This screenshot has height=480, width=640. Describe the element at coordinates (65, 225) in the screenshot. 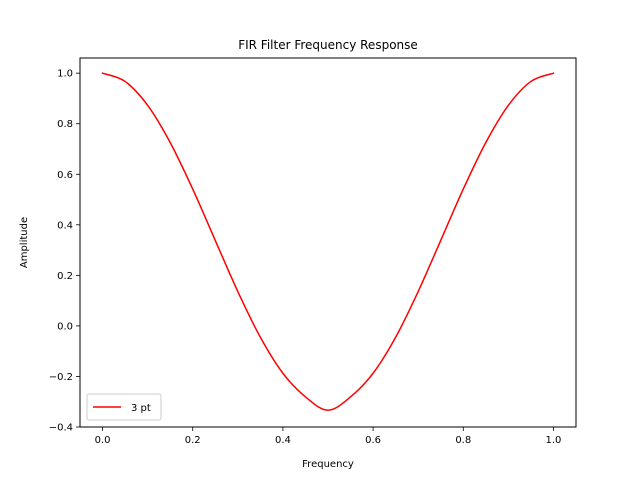

I see `y-tick-label: 0.4` at that location.